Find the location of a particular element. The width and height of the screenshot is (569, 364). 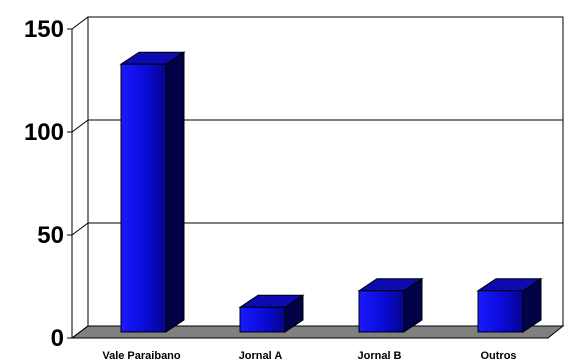

x-tick-label: Vale Paraibano is located at coordinates (141, 356).